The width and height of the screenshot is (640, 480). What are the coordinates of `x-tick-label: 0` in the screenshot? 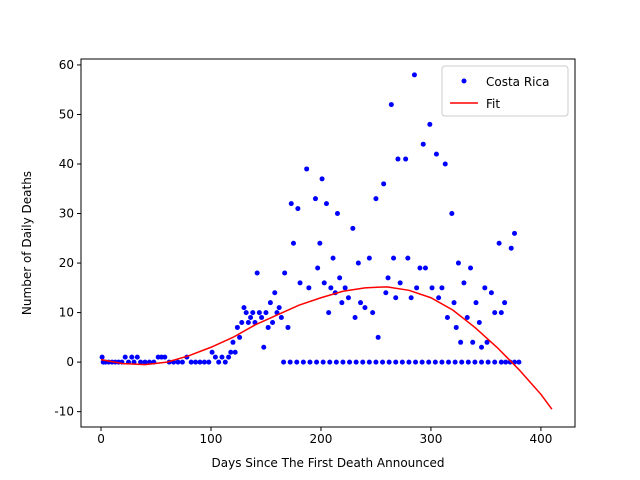 It's located at (101, 439).